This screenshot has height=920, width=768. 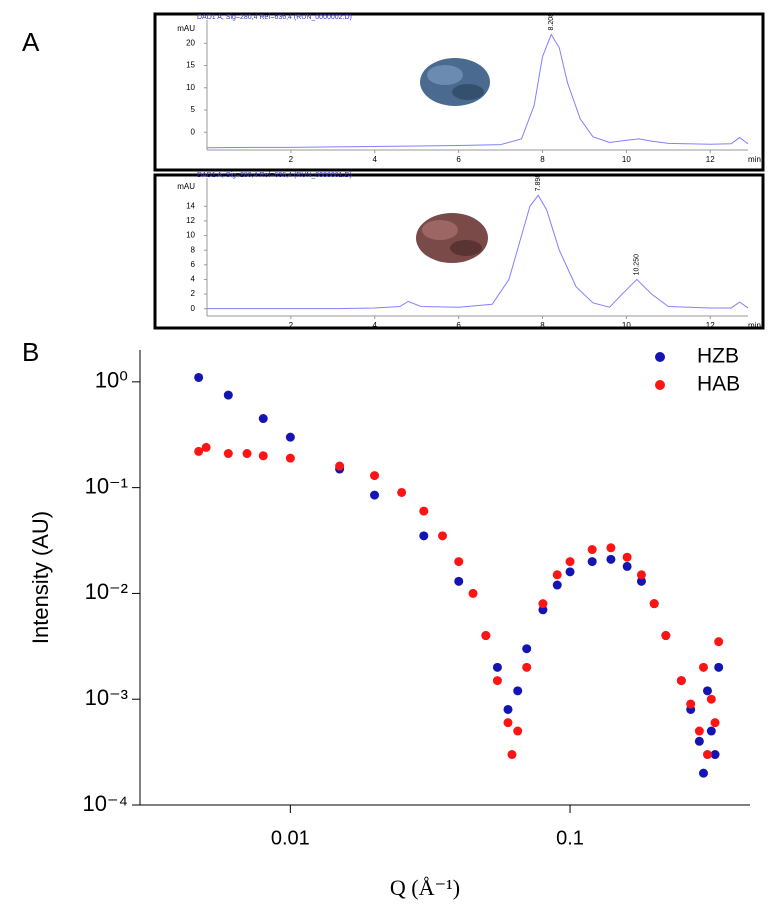 What do you see at coordinates (105, 803) in the screenshot?
I see `y-tick-label: 10⁻⁴` at bounding box center [105, 803].